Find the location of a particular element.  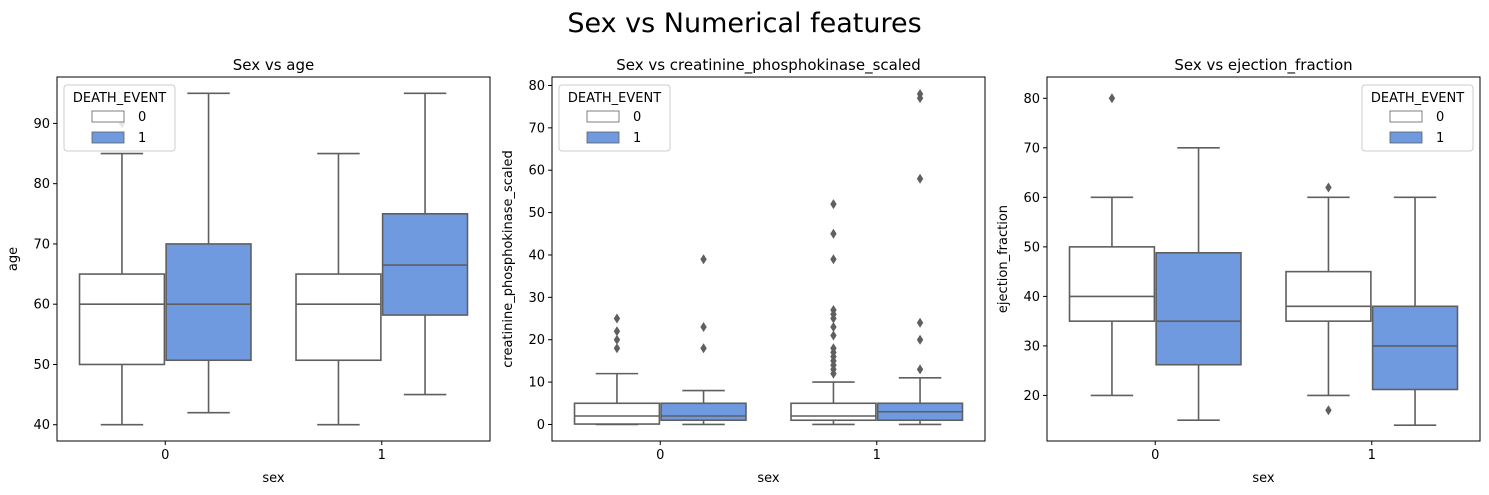

panel-title: Sex vs creatinine_phosphokinase_scaled is located at coordinates (768, 65).